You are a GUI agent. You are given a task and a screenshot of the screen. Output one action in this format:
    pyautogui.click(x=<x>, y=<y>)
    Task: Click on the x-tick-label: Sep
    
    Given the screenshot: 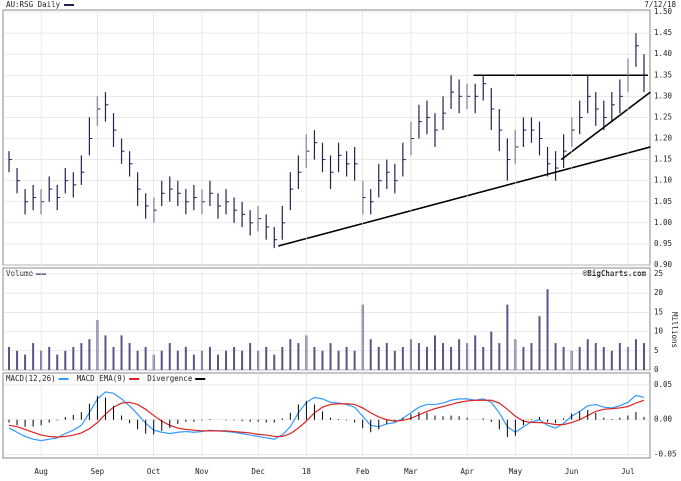 What is the action you would take?
    pyautogui.click(x=98, y=471)
    